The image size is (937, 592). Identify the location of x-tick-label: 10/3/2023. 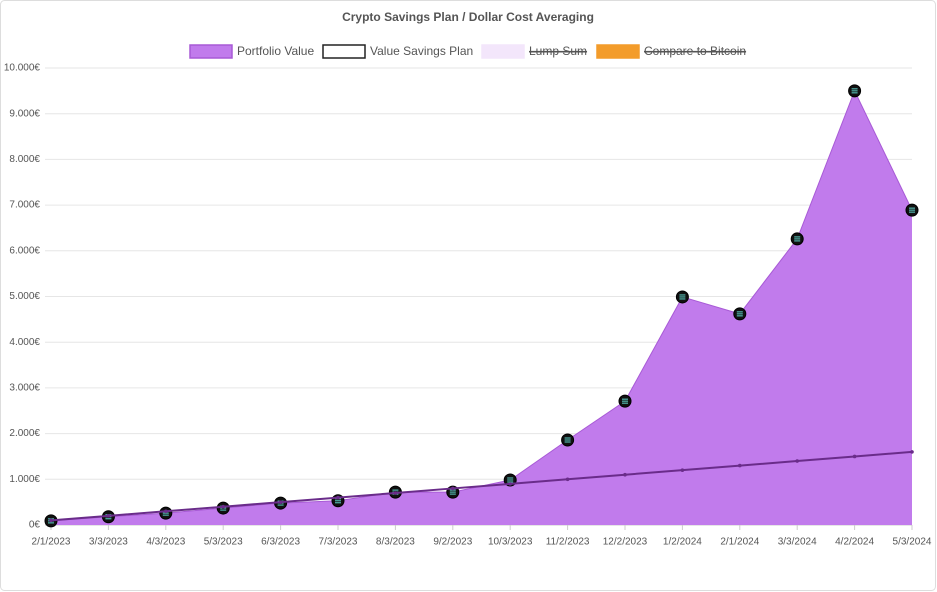
(510, 542).